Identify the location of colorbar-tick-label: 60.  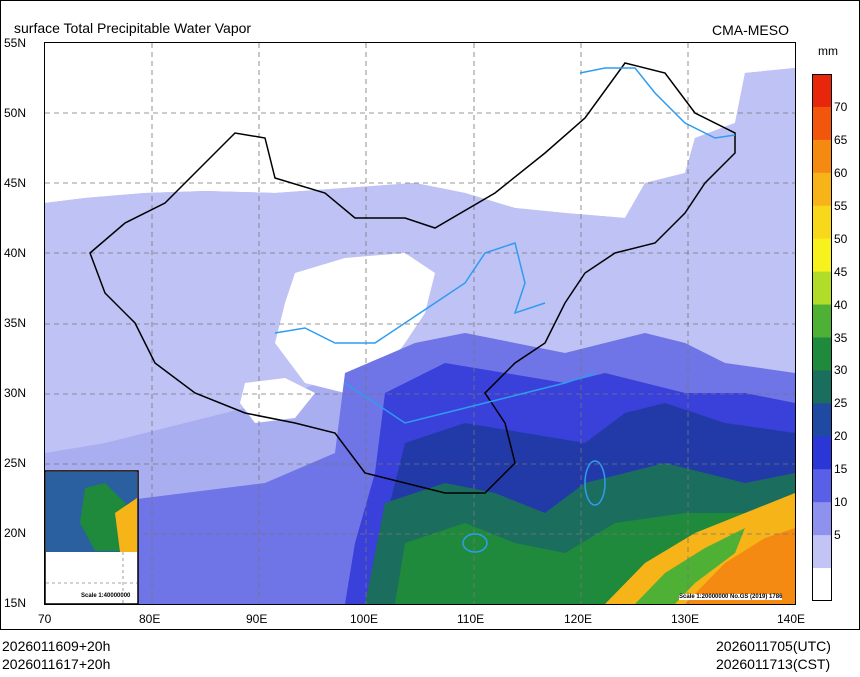
(841, 172).